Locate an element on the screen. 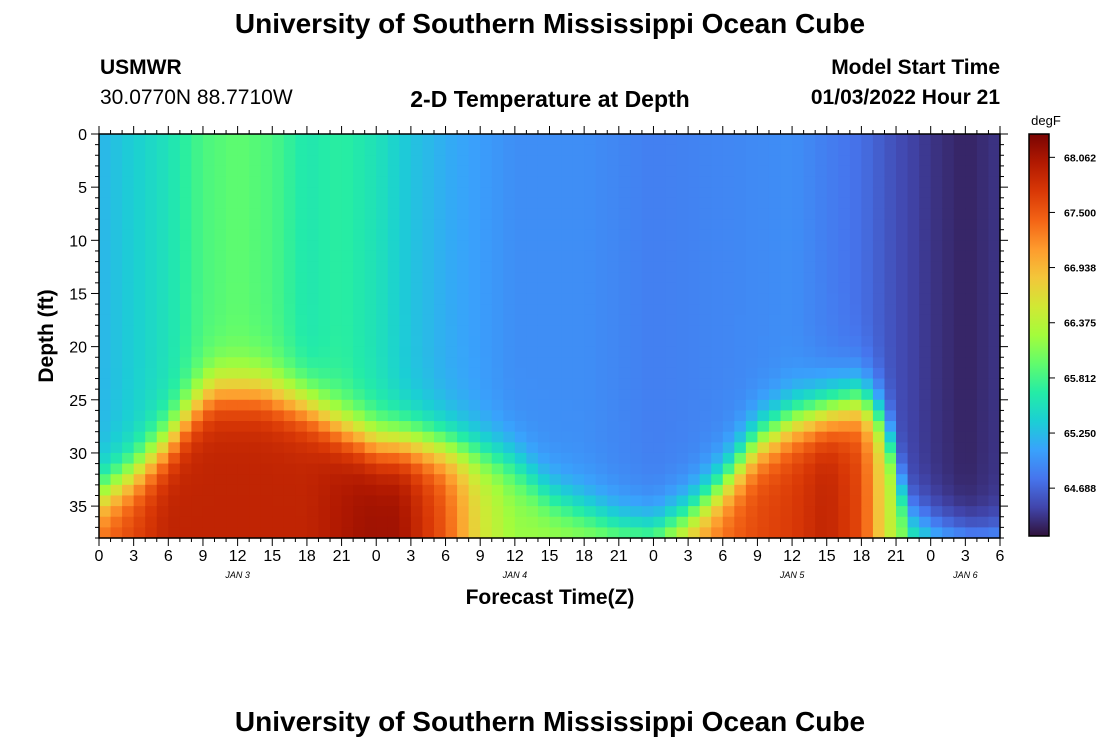 This screenshot has width=1100, height=750. x-tick-label: 12 is located at coordinates (238, 556).